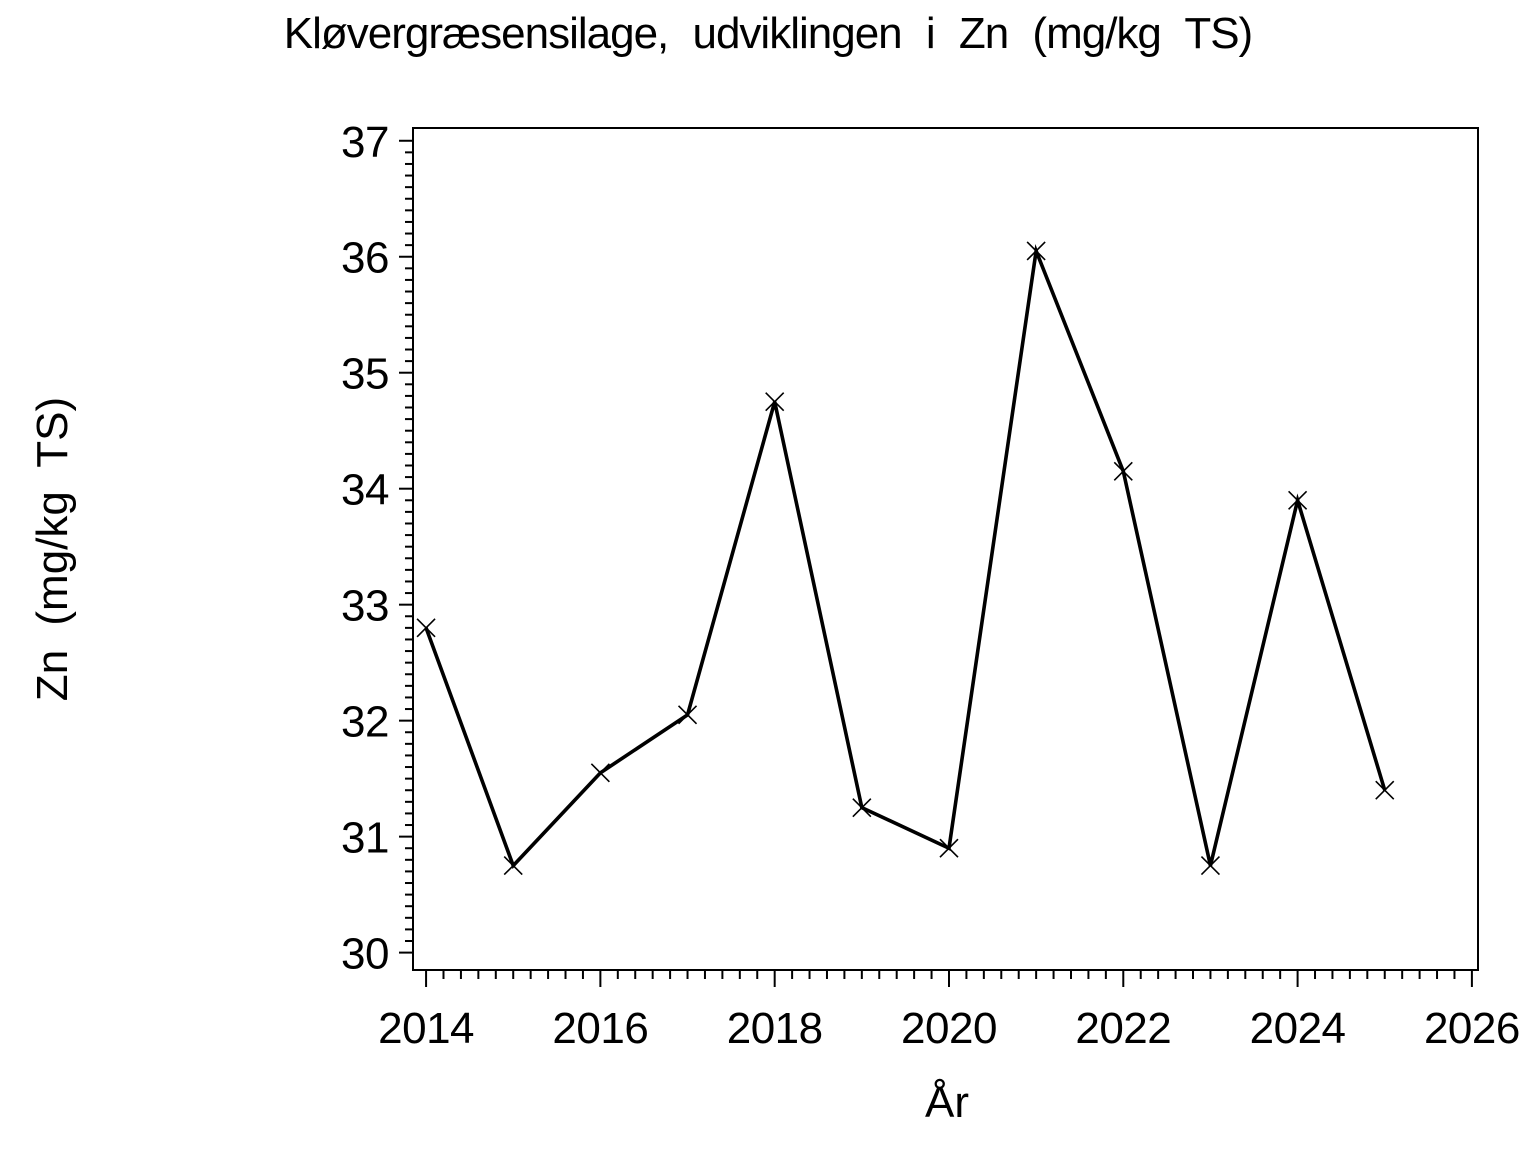 The image size is (1536, 1152). What do you see at coordinates (1472, 1028) in the screenshot?
I see `x-tick-label: 2026` at bounding box center [1472, 1028].